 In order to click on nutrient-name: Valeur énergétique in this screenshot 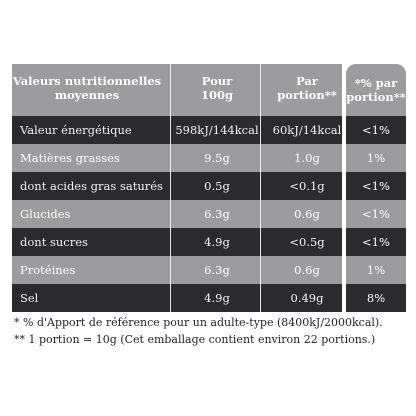, I will do `click(76, 130)`.